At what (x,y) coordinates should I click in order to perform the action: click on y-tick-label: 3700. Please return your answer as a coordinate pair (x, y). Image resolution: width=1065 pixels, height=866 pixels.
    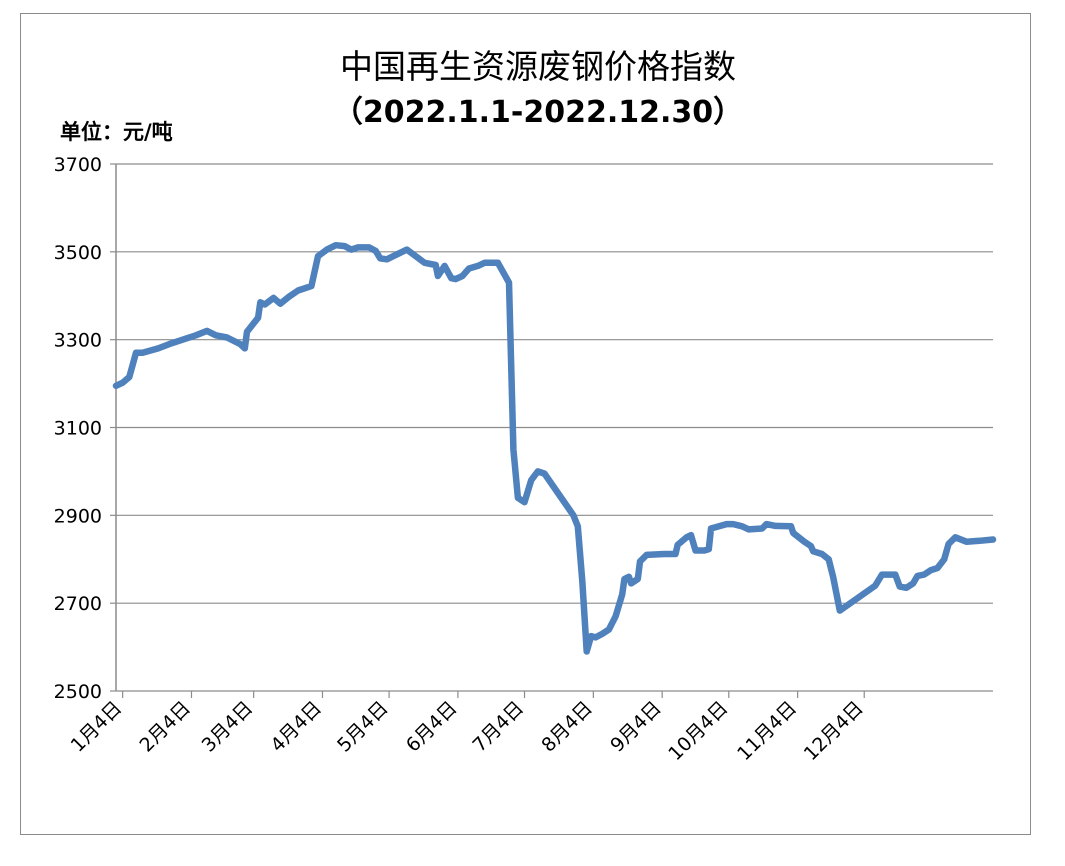
    Looking at the image, I should click on (78, 165).